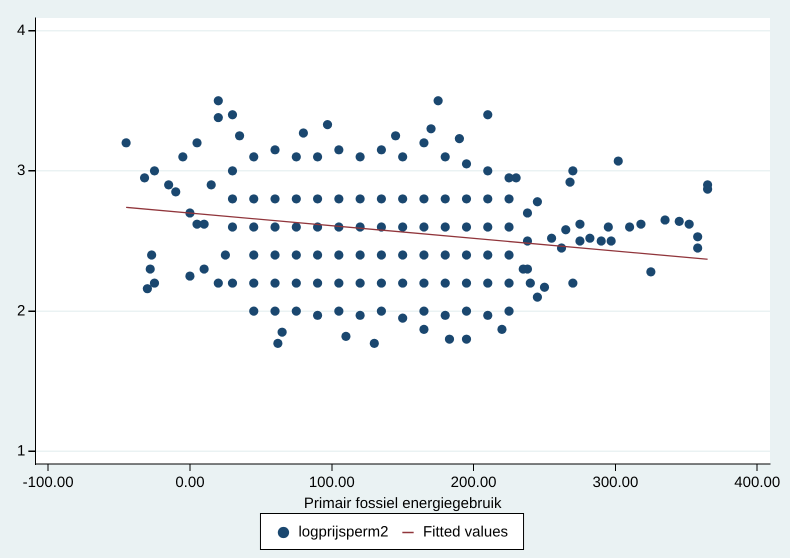  What do you see at coordinates (757, 483) in the screenshot?
I see `x-tick-label: 400.00` at bounding box center [757, 483].